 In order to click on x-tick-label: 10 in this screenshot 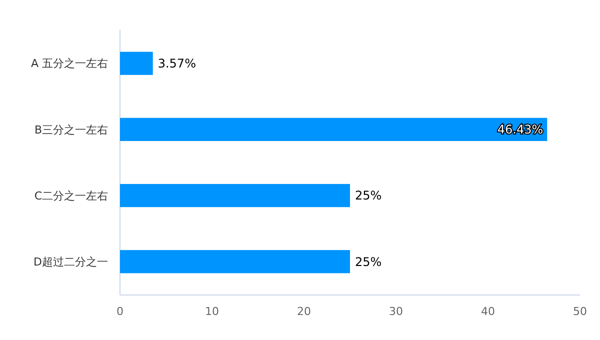, I will do `click(212, 311)`.